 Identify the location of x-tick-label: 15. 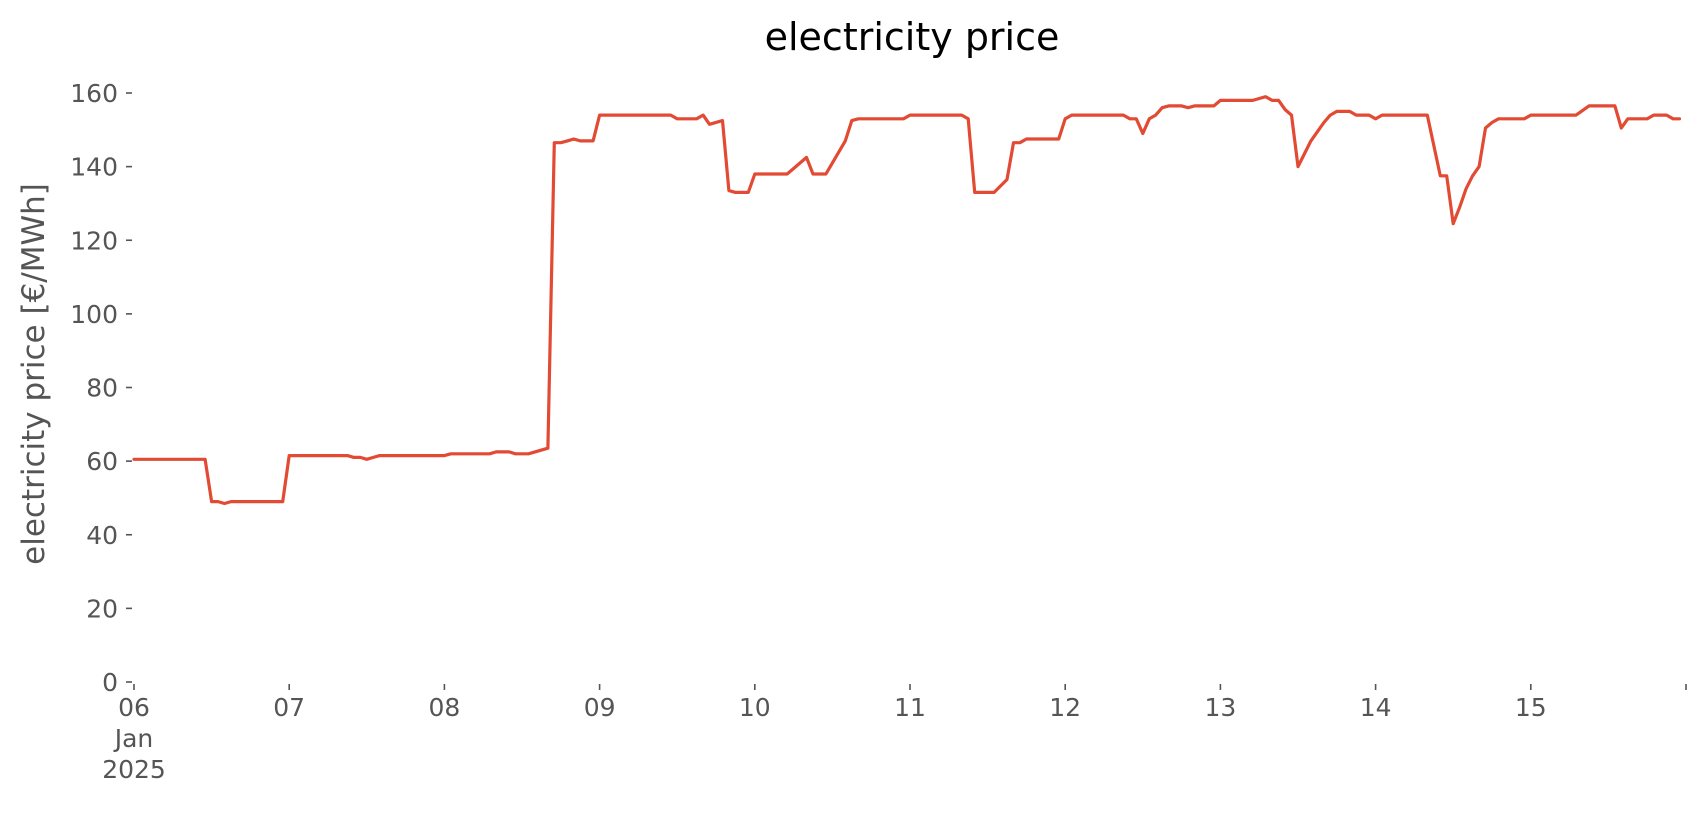
(1531, 707).